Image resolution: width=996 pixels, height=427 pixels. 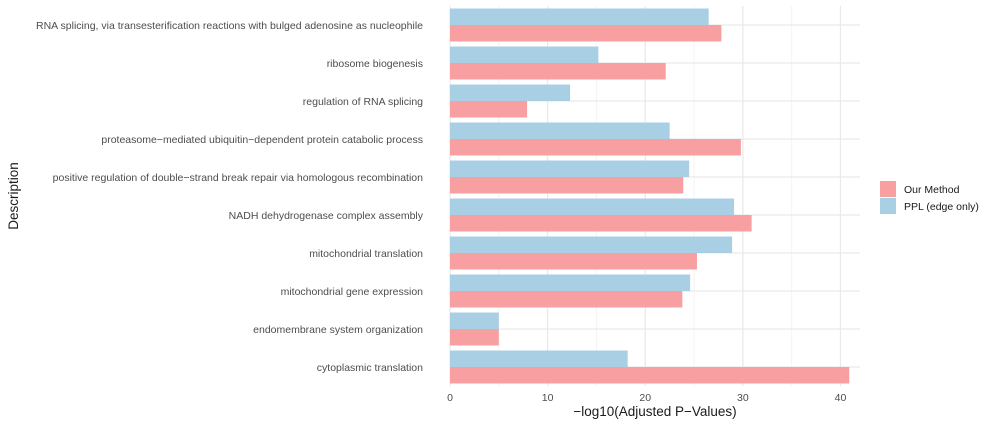 What do you see at coordinates (366, 254) in the screenshot?
I see `category-label: mitochondrial translation` at bounding box center [366, 254].